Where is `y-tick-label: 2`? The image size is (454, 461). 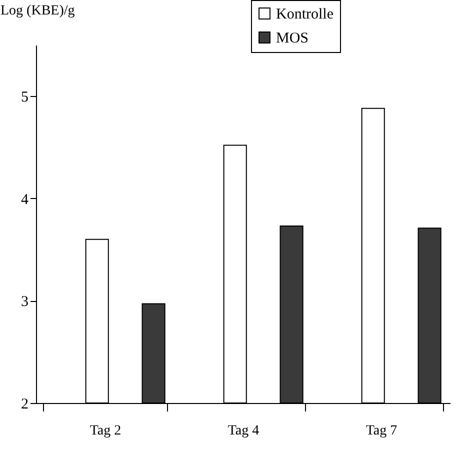
y-tick-label: 2 is located at coordinates (24, 404).